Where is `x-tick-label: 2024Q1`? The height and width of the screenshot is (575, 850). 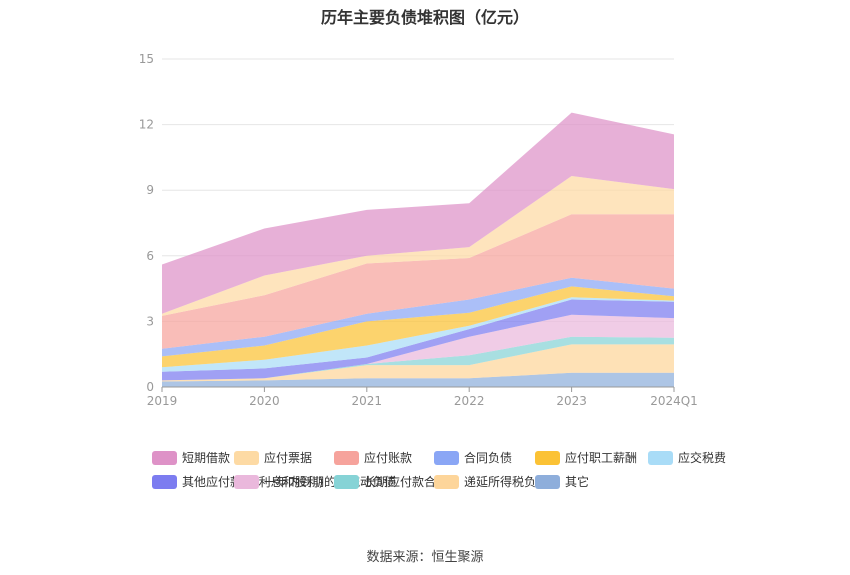
x-tick-label: 2024Q1 is located at coordinates (674, 401).